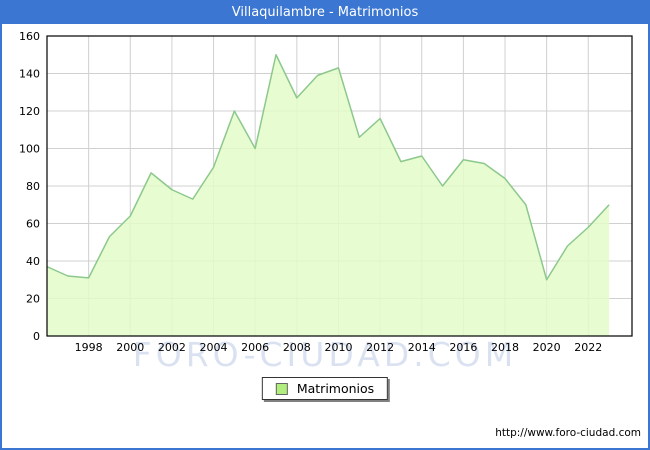  I want to click on svg-text: 2014, so click(422, 347).